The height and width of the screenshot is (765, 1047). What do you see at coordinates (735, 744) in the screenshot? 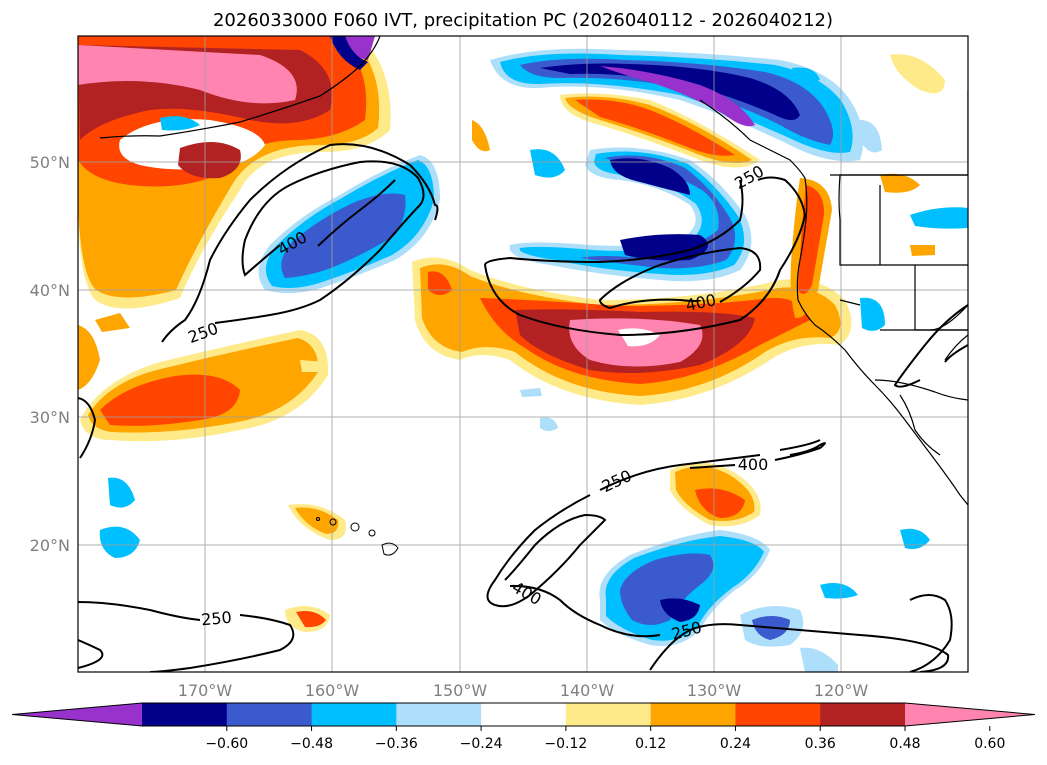
I see `colorbar-tick-label: 0.24` at bounding box center [735, 744].